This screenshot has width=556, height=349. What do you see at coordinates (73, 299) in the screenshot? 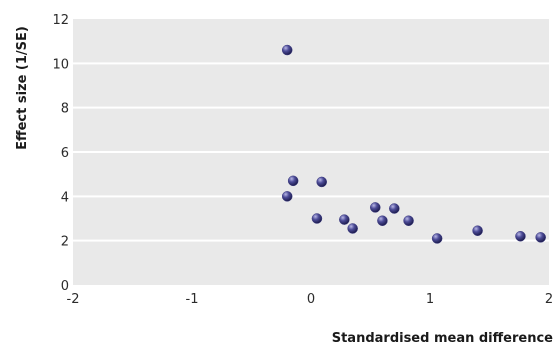
I see `x-tick-label: -2` at bounding box center [73, 299].